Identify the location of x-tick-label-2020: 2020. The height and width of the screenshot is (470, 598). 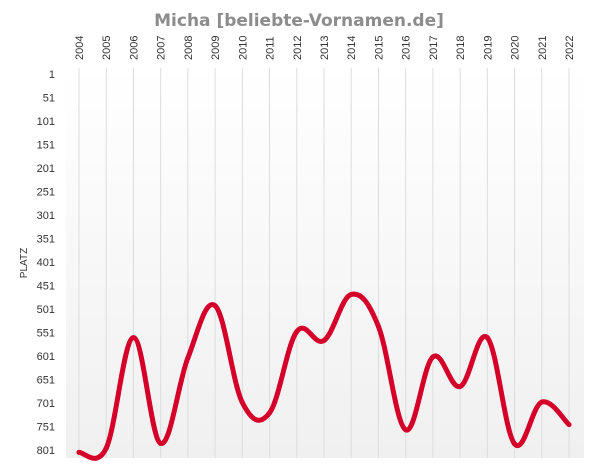
(516, 48).